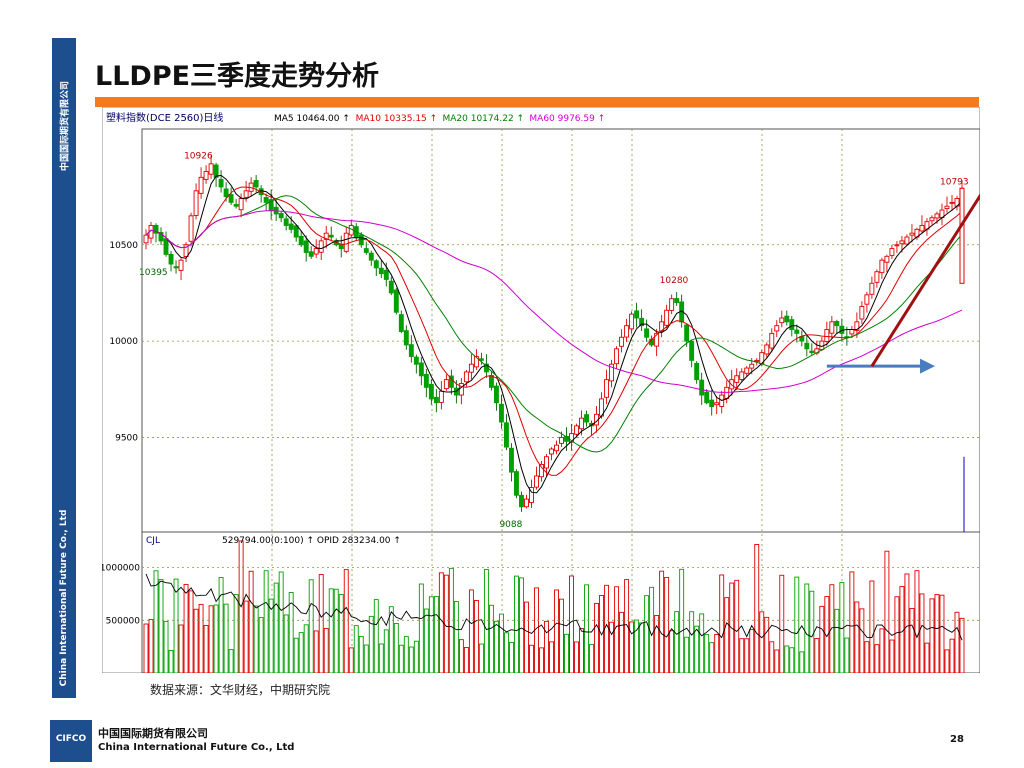  What do you see at coordinates (674, 281) in the screenshot?
I see `price-annotation: 10280` at bounding box center [674, 281].